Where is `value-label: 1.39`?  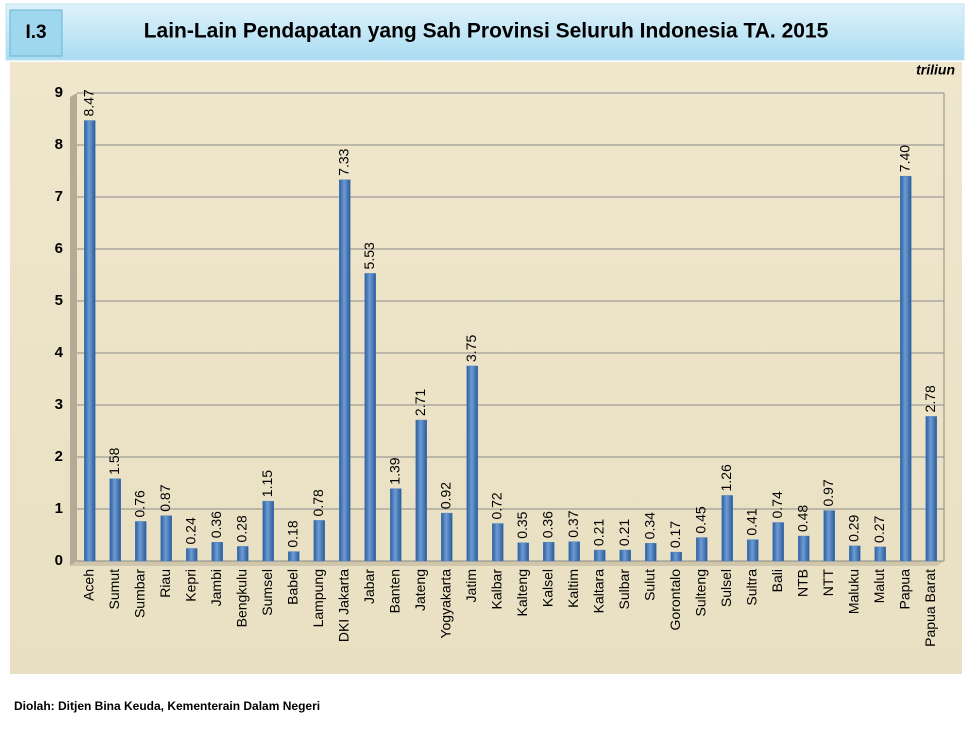 value-label: 1.39 is located at coordinates (394, 470).